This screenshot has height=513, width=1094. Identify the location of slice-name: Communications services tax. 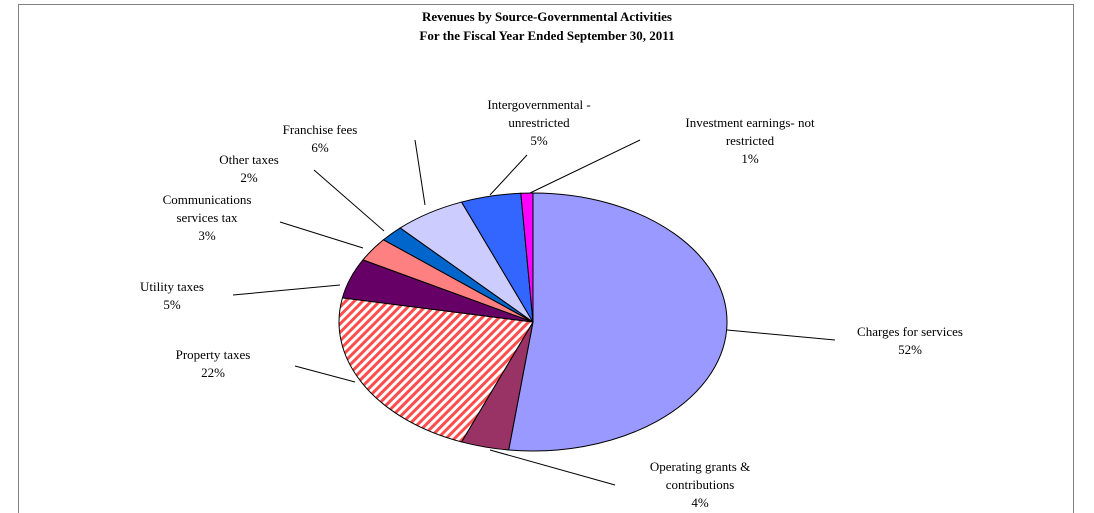
(207, 208).